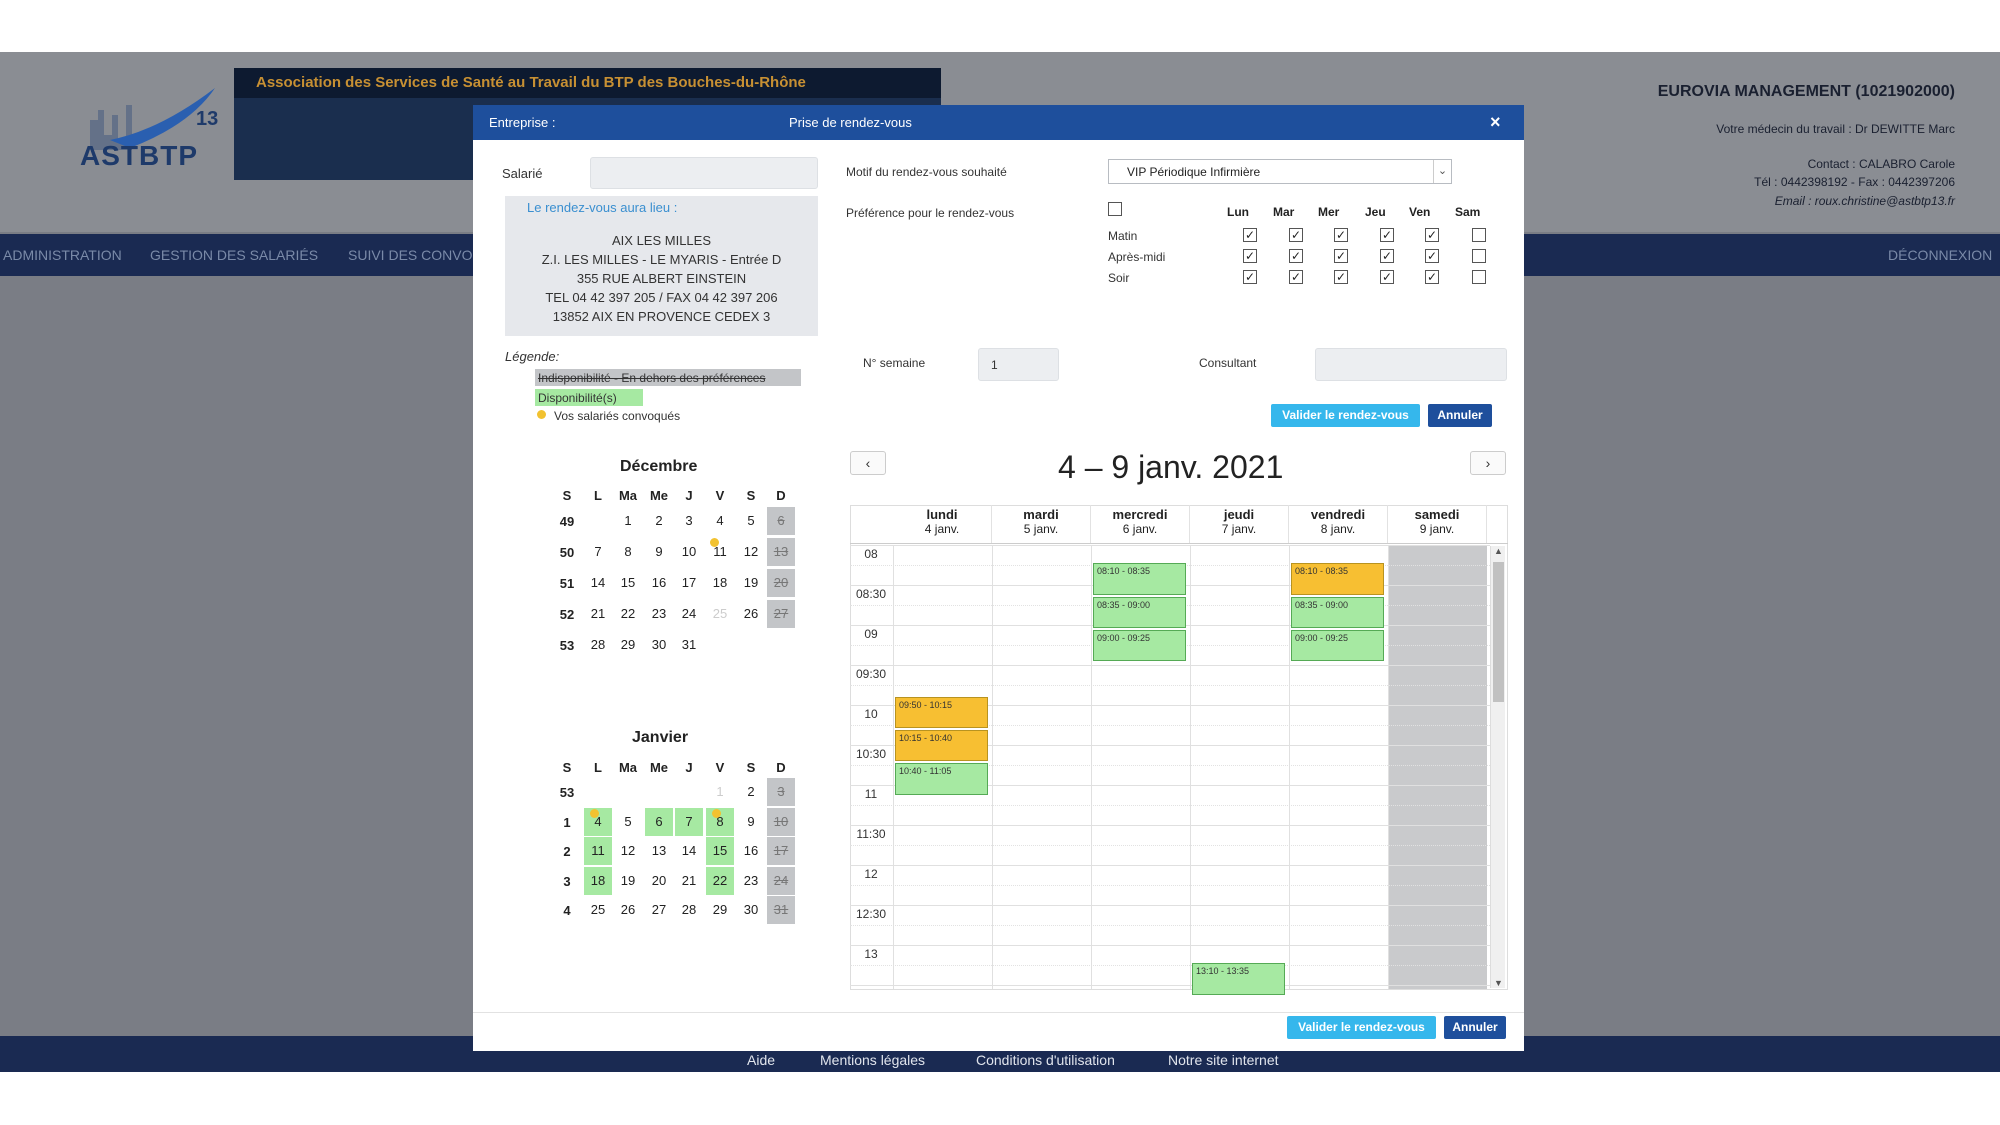 The width and height of the screenshot is (2000, 1125). I want to click on footer-link-mentions: Mentions légales, so click(873, 1060).